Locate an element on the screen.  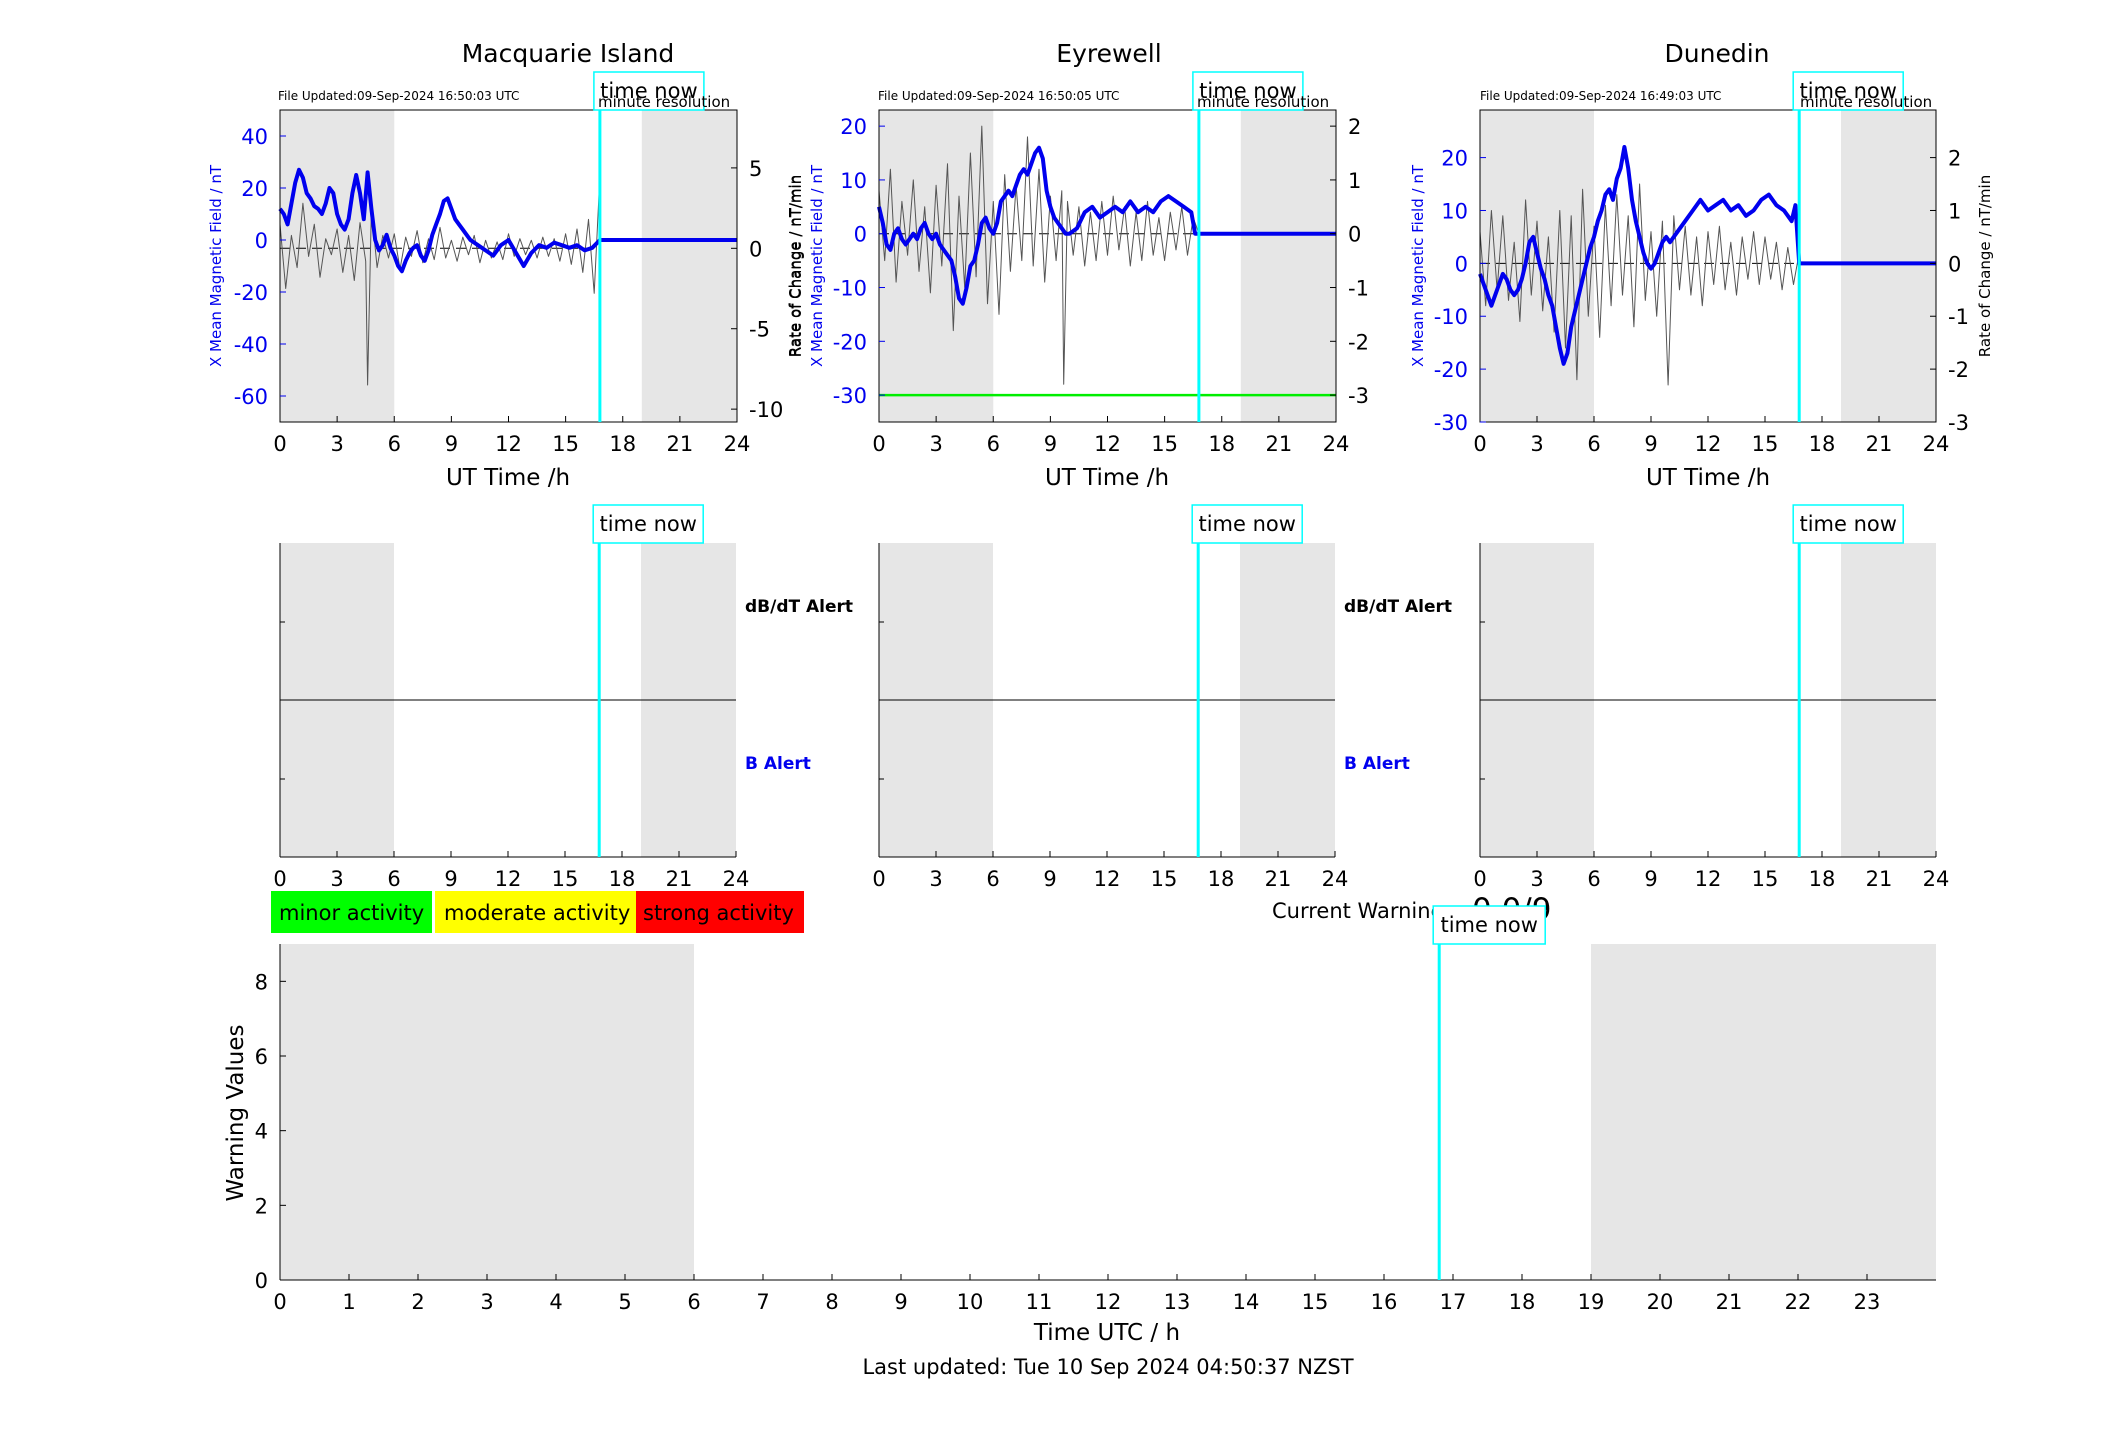
left-y-tick-label: 10 is located at coordinates (1454, 211).